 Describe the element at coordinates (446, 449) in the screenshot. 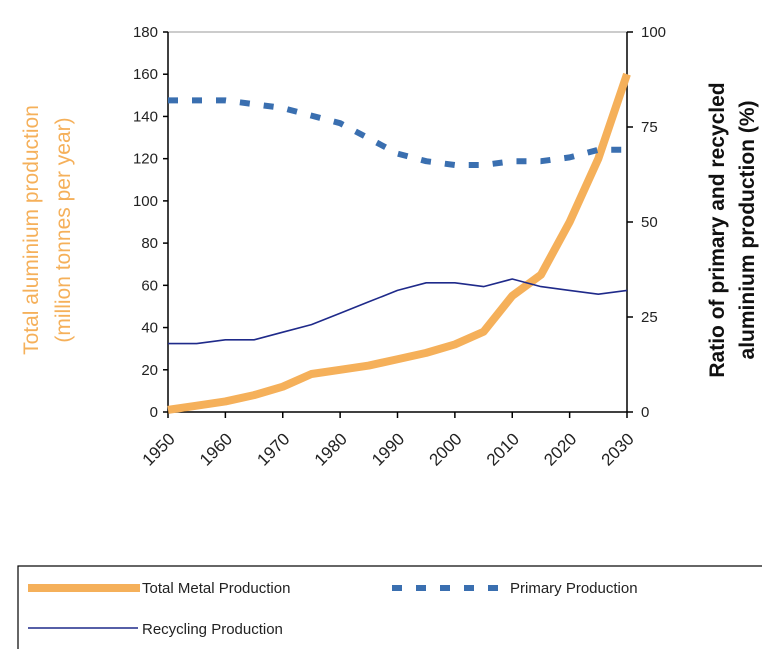

I see `x-tick-label: 2000` at that location.